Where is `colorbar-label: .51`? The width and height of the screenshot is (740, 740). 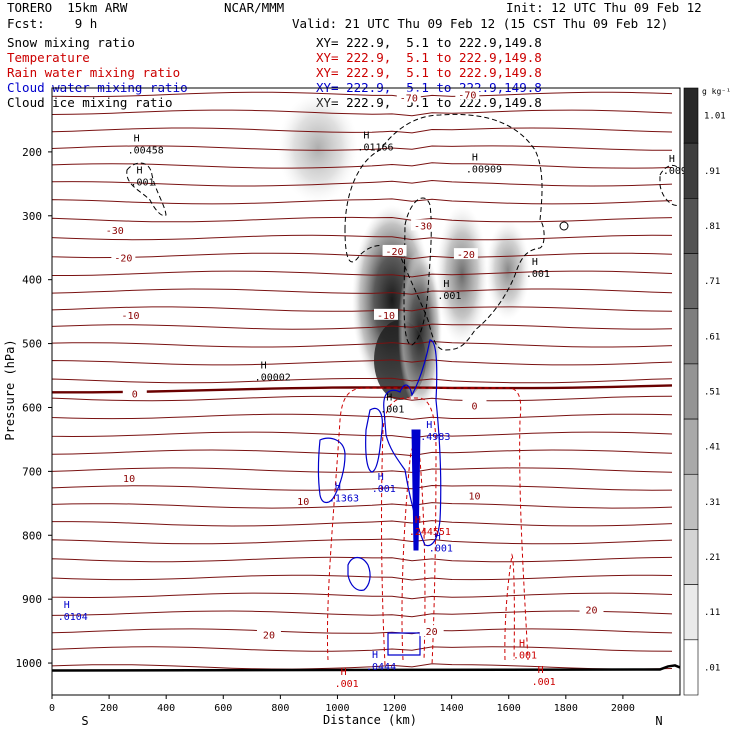 colorbar-label: .51 is located at coordinates (712, 393).